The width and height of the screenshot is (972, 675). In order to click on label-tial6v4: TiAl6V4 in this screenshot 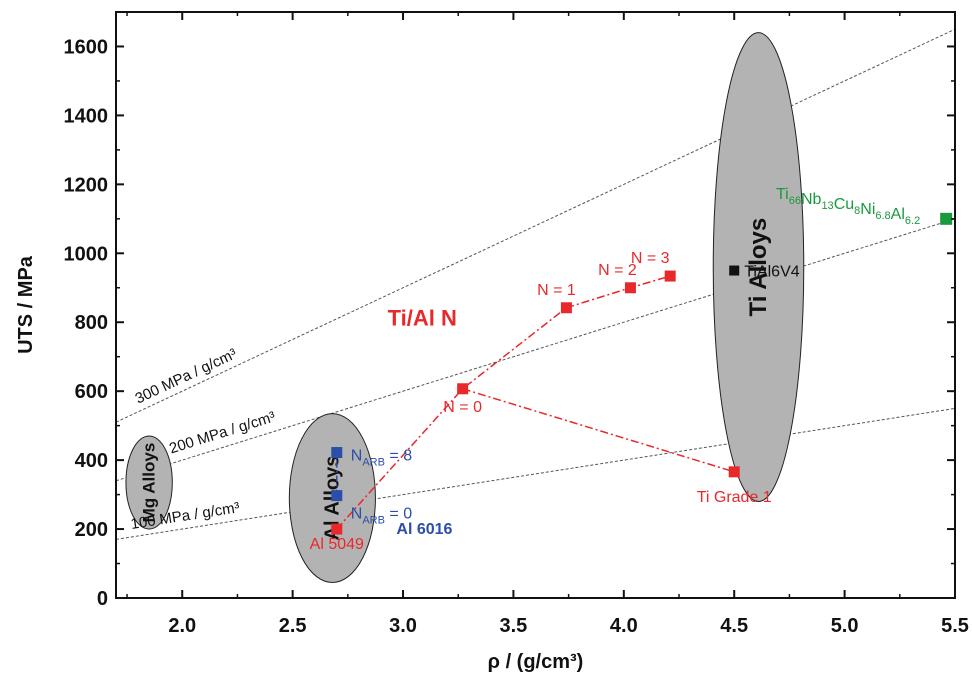, I will do `click(772, 272)`.